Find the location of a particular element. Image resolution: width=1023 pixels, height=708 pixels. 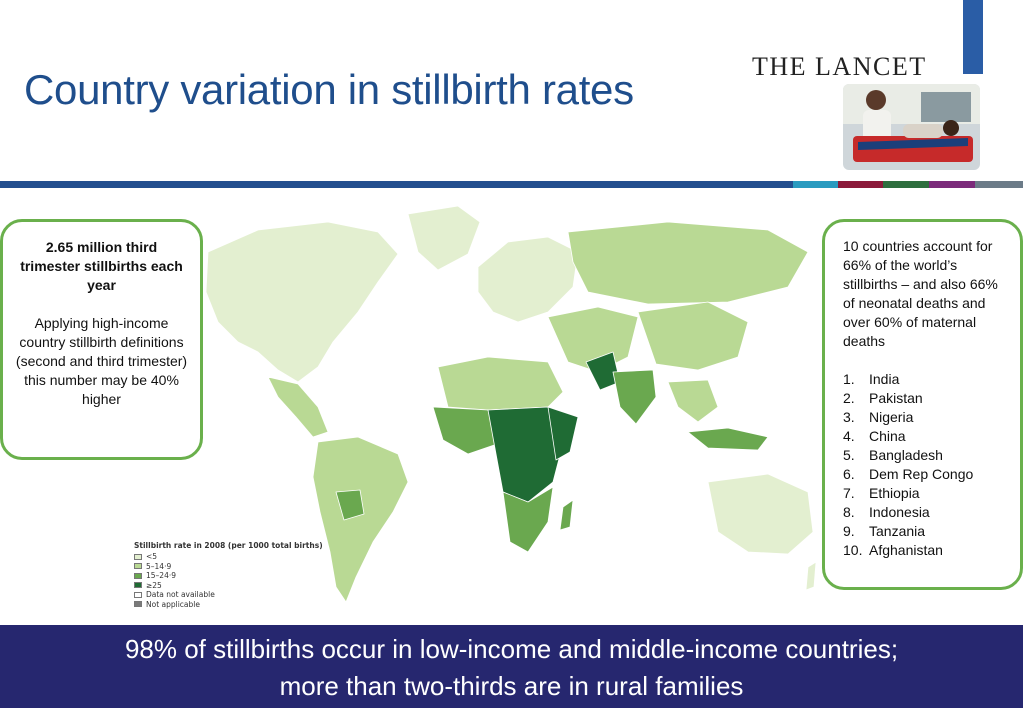

legend-item: Data not available is located at coordinates (228, 595).